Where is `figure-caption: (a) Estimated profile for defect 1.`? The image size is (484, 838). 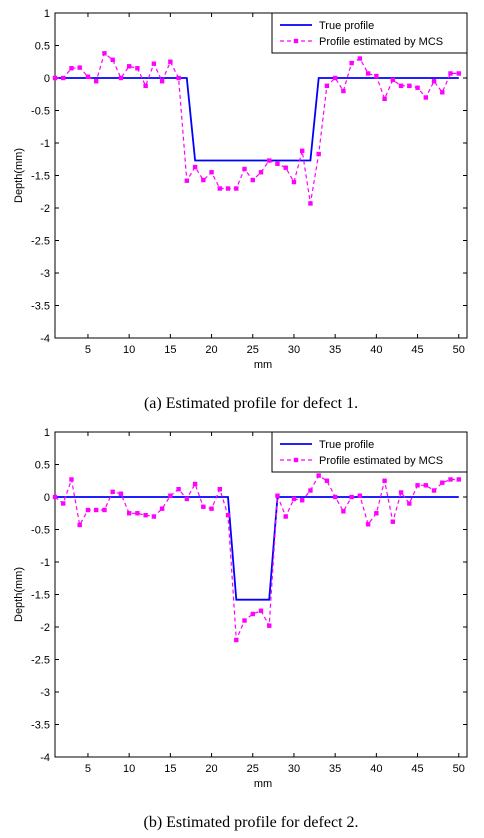 figure-caption: (a) Estimated profile for defect 1. is located at coordinates (251, 403).